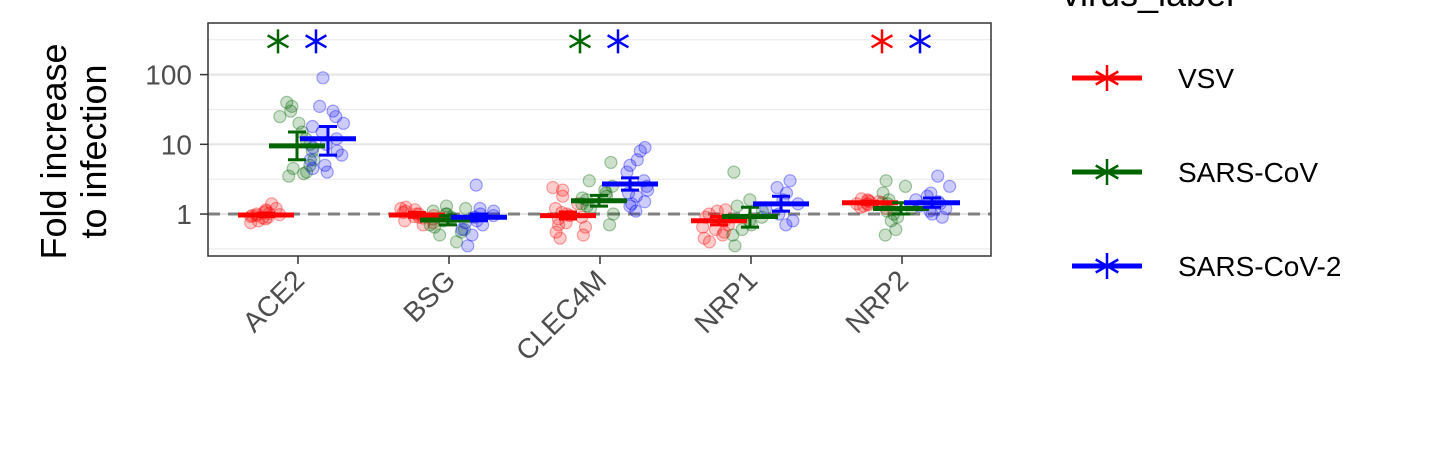  I want to click on legend: virus_label VSV SARS-CoV SARS-CoV-2, so click(1201, 141).